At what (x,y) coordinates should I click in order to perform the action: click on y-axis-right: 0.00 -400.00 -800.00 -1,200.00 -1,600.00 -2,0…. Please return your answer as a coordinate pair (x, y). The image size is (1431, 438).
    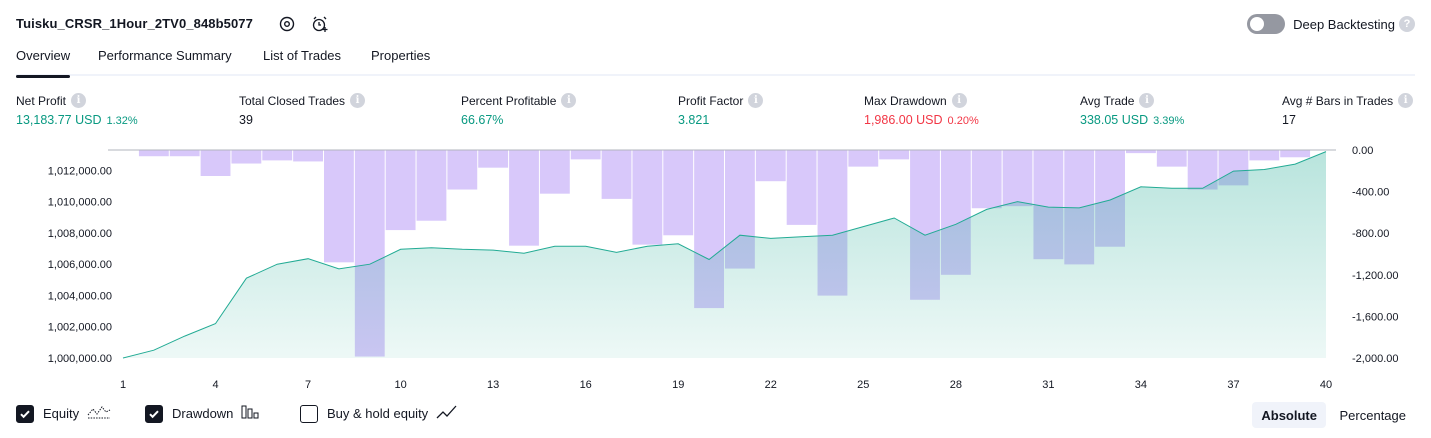
    Looking at the image, I should click on (1375, 255).